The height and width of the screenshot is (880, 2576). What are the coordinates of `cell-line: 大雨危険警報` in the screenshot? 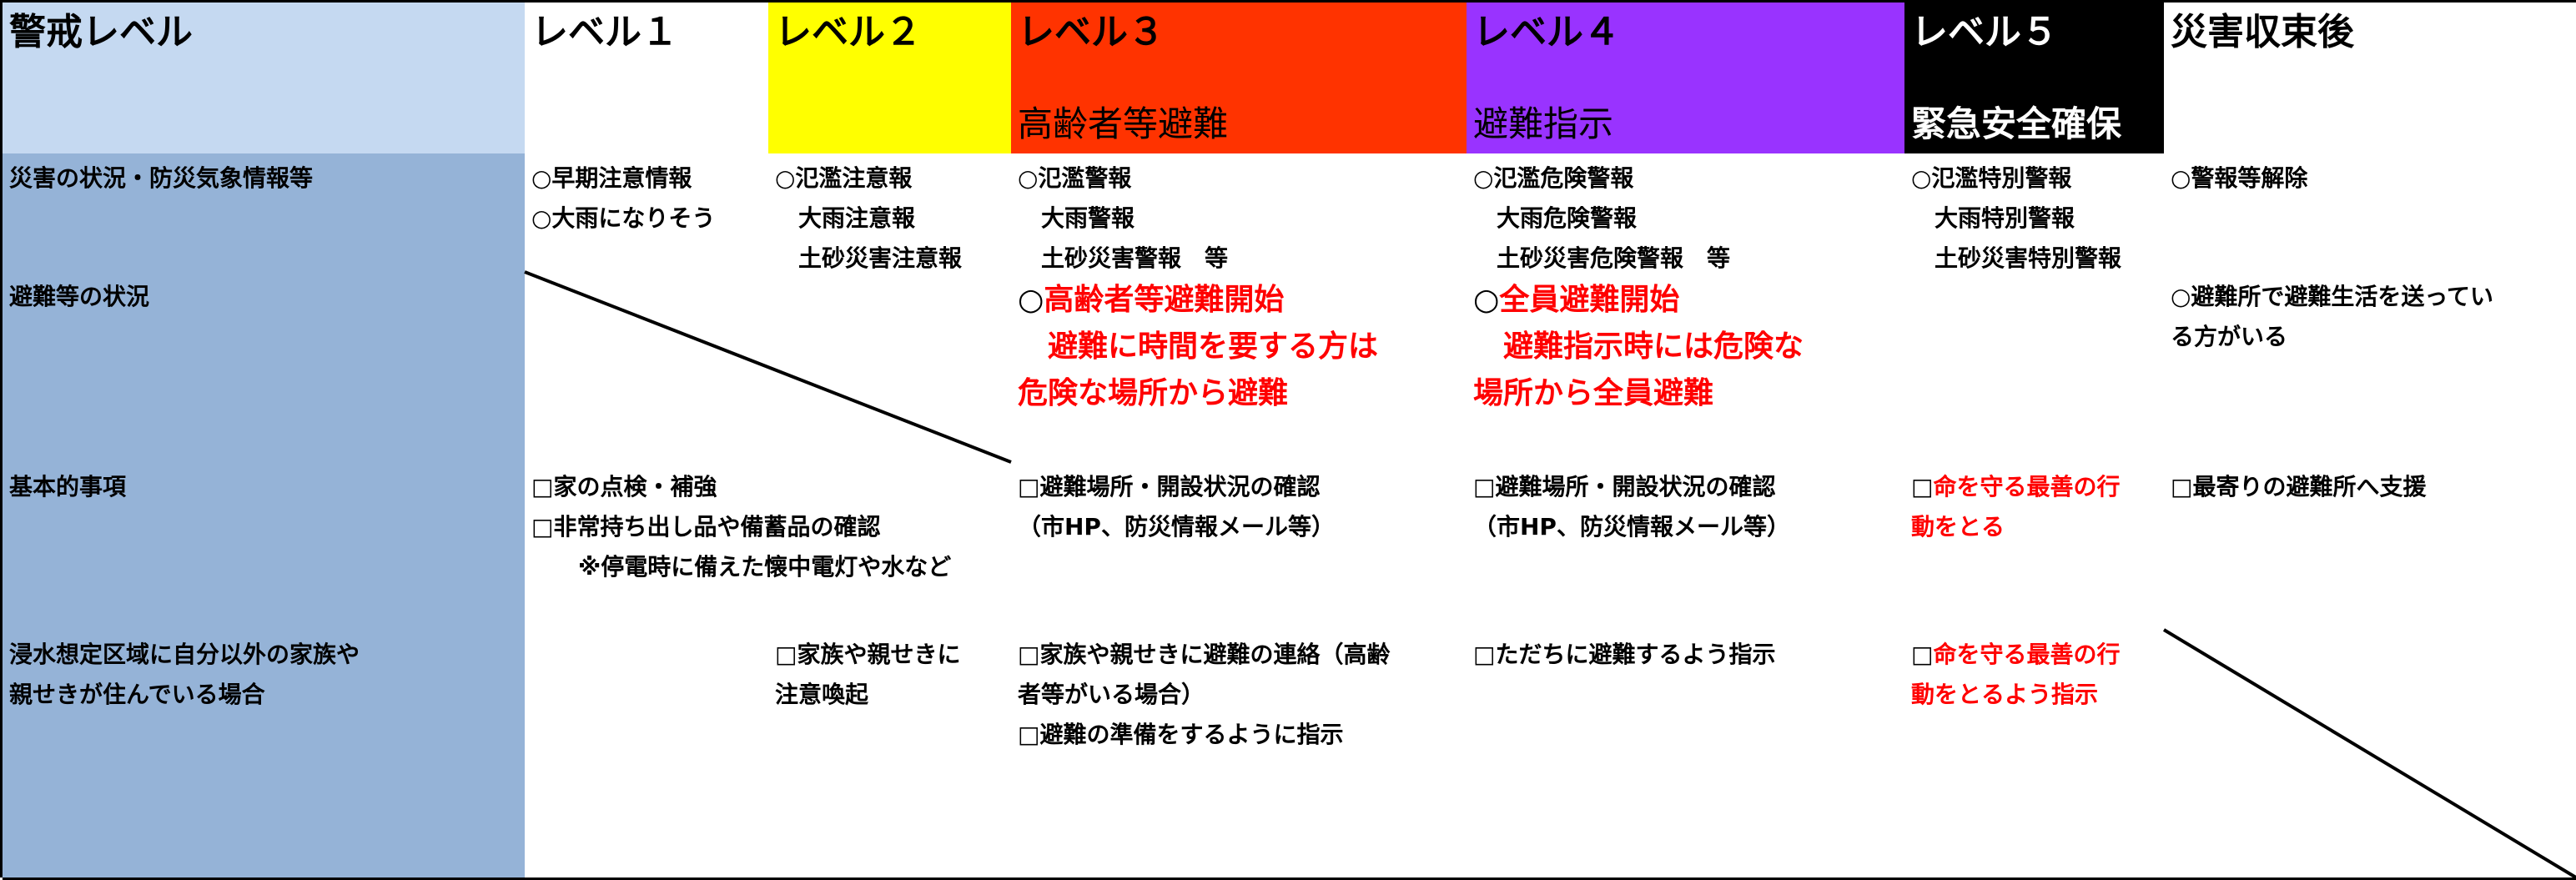 It's located at (1555, 218).